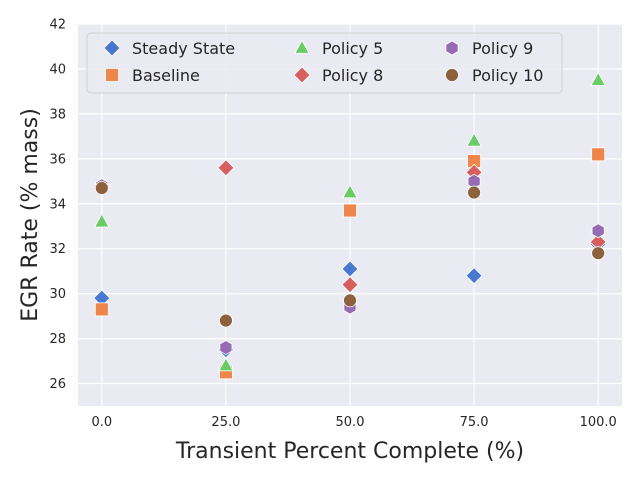  Describe the element at coordinates (350, 422) in the screenshot. I see `x-tick-label: 50.0` at that location.